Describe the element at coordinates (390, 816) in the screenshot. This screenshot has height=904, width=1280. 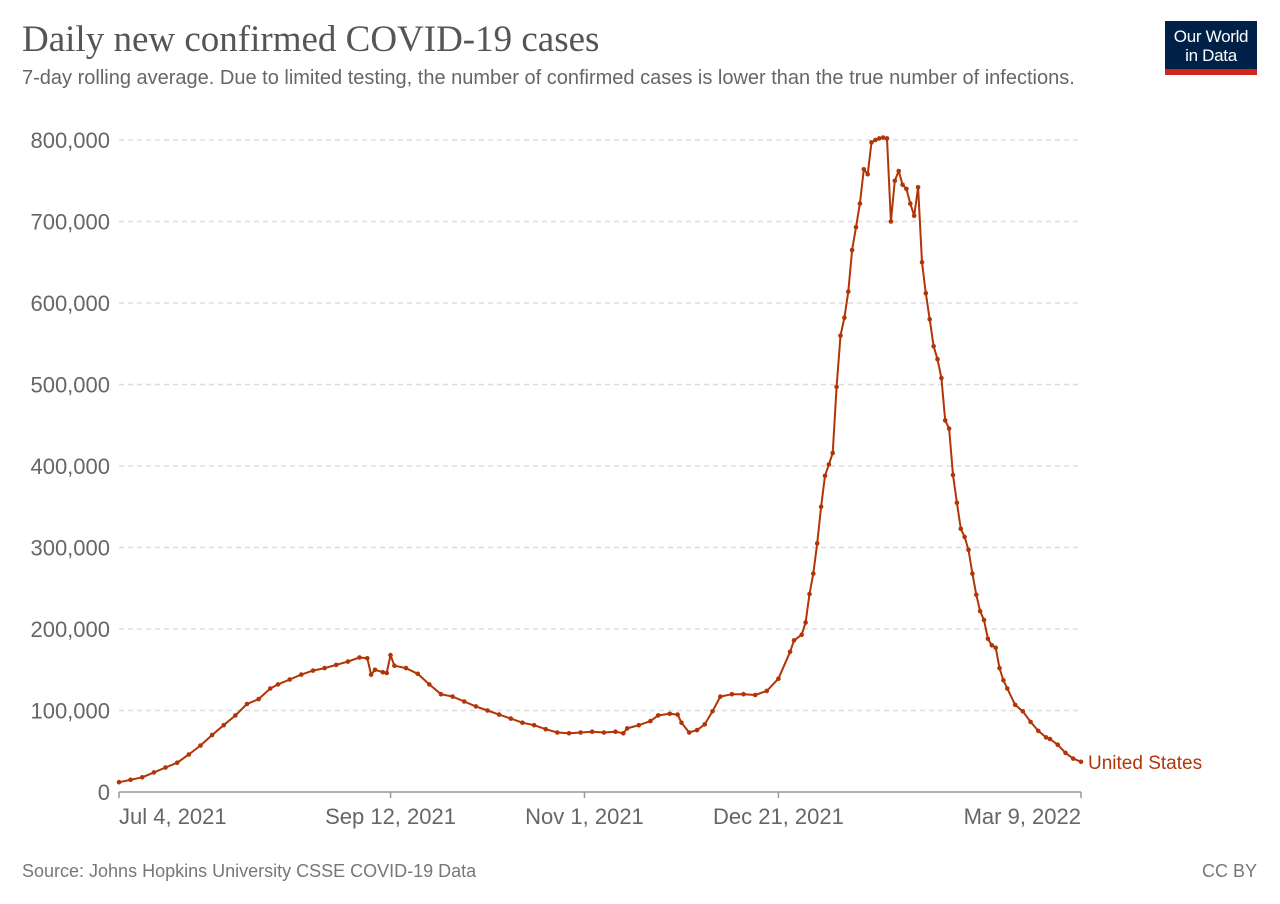
I see `x-tick-label: Sep 12, 2021` at that location.